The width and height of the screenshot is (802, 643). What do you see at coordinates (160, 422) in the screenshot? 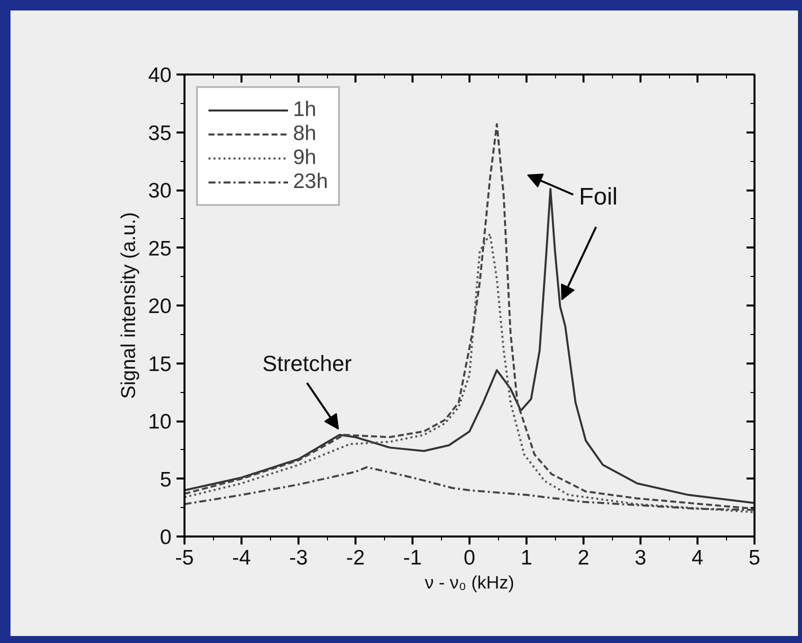
I see `y-tick-label: 10` at bounding box center [160, 422].